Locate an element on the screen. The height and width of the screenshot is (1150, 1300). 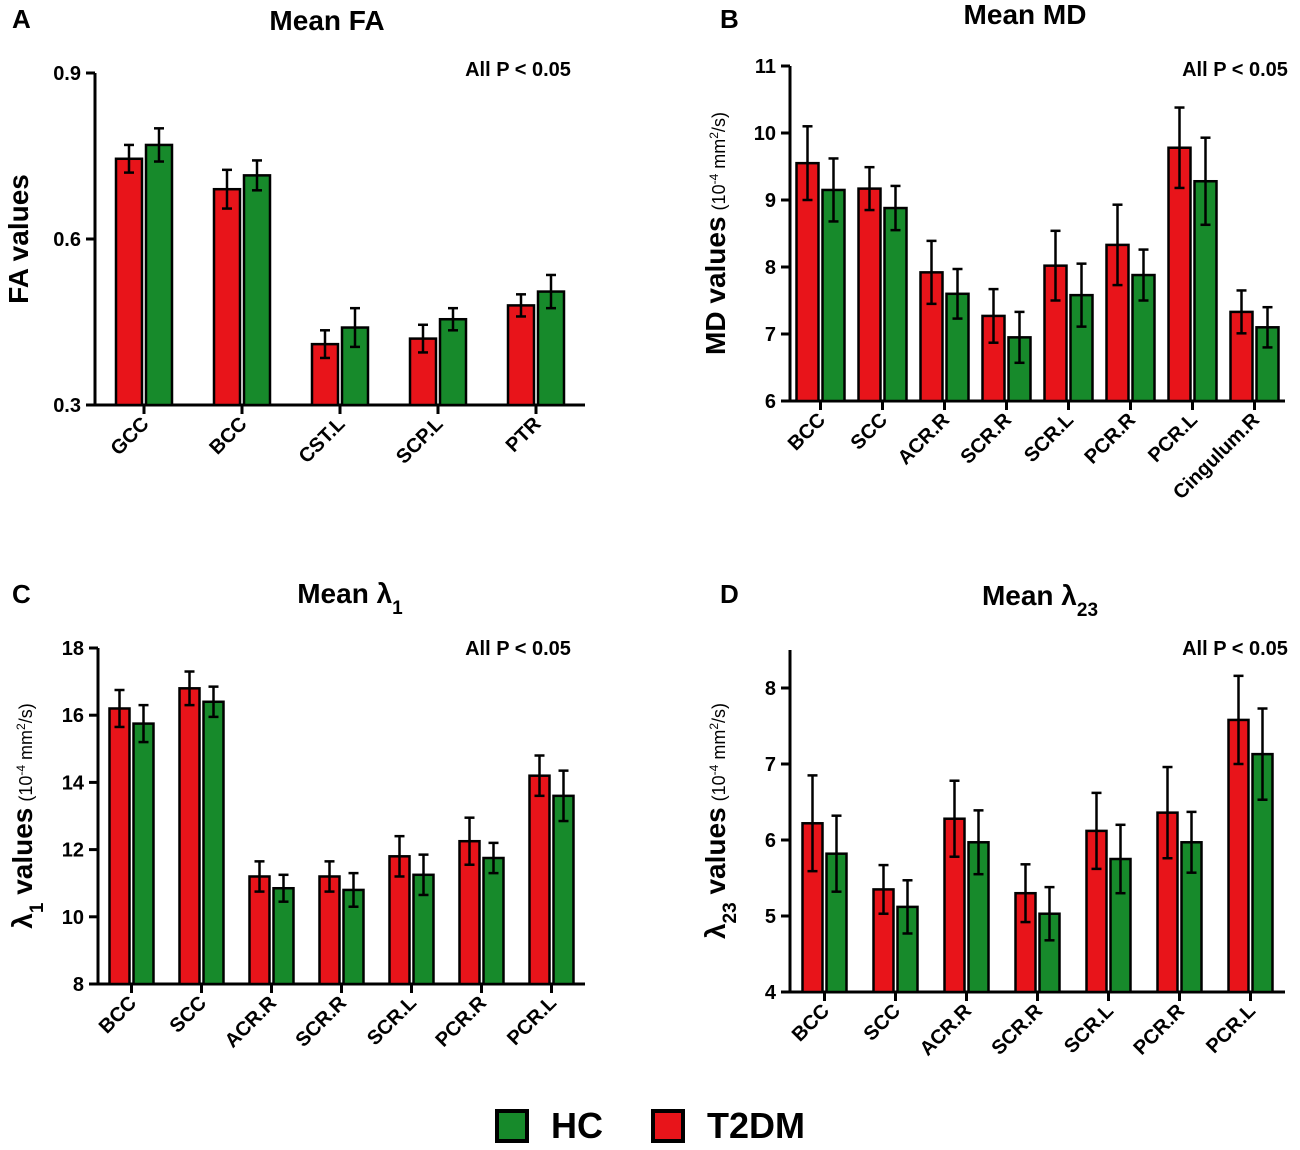
legend: HC T2DM is located at coordinates (674, 1126).